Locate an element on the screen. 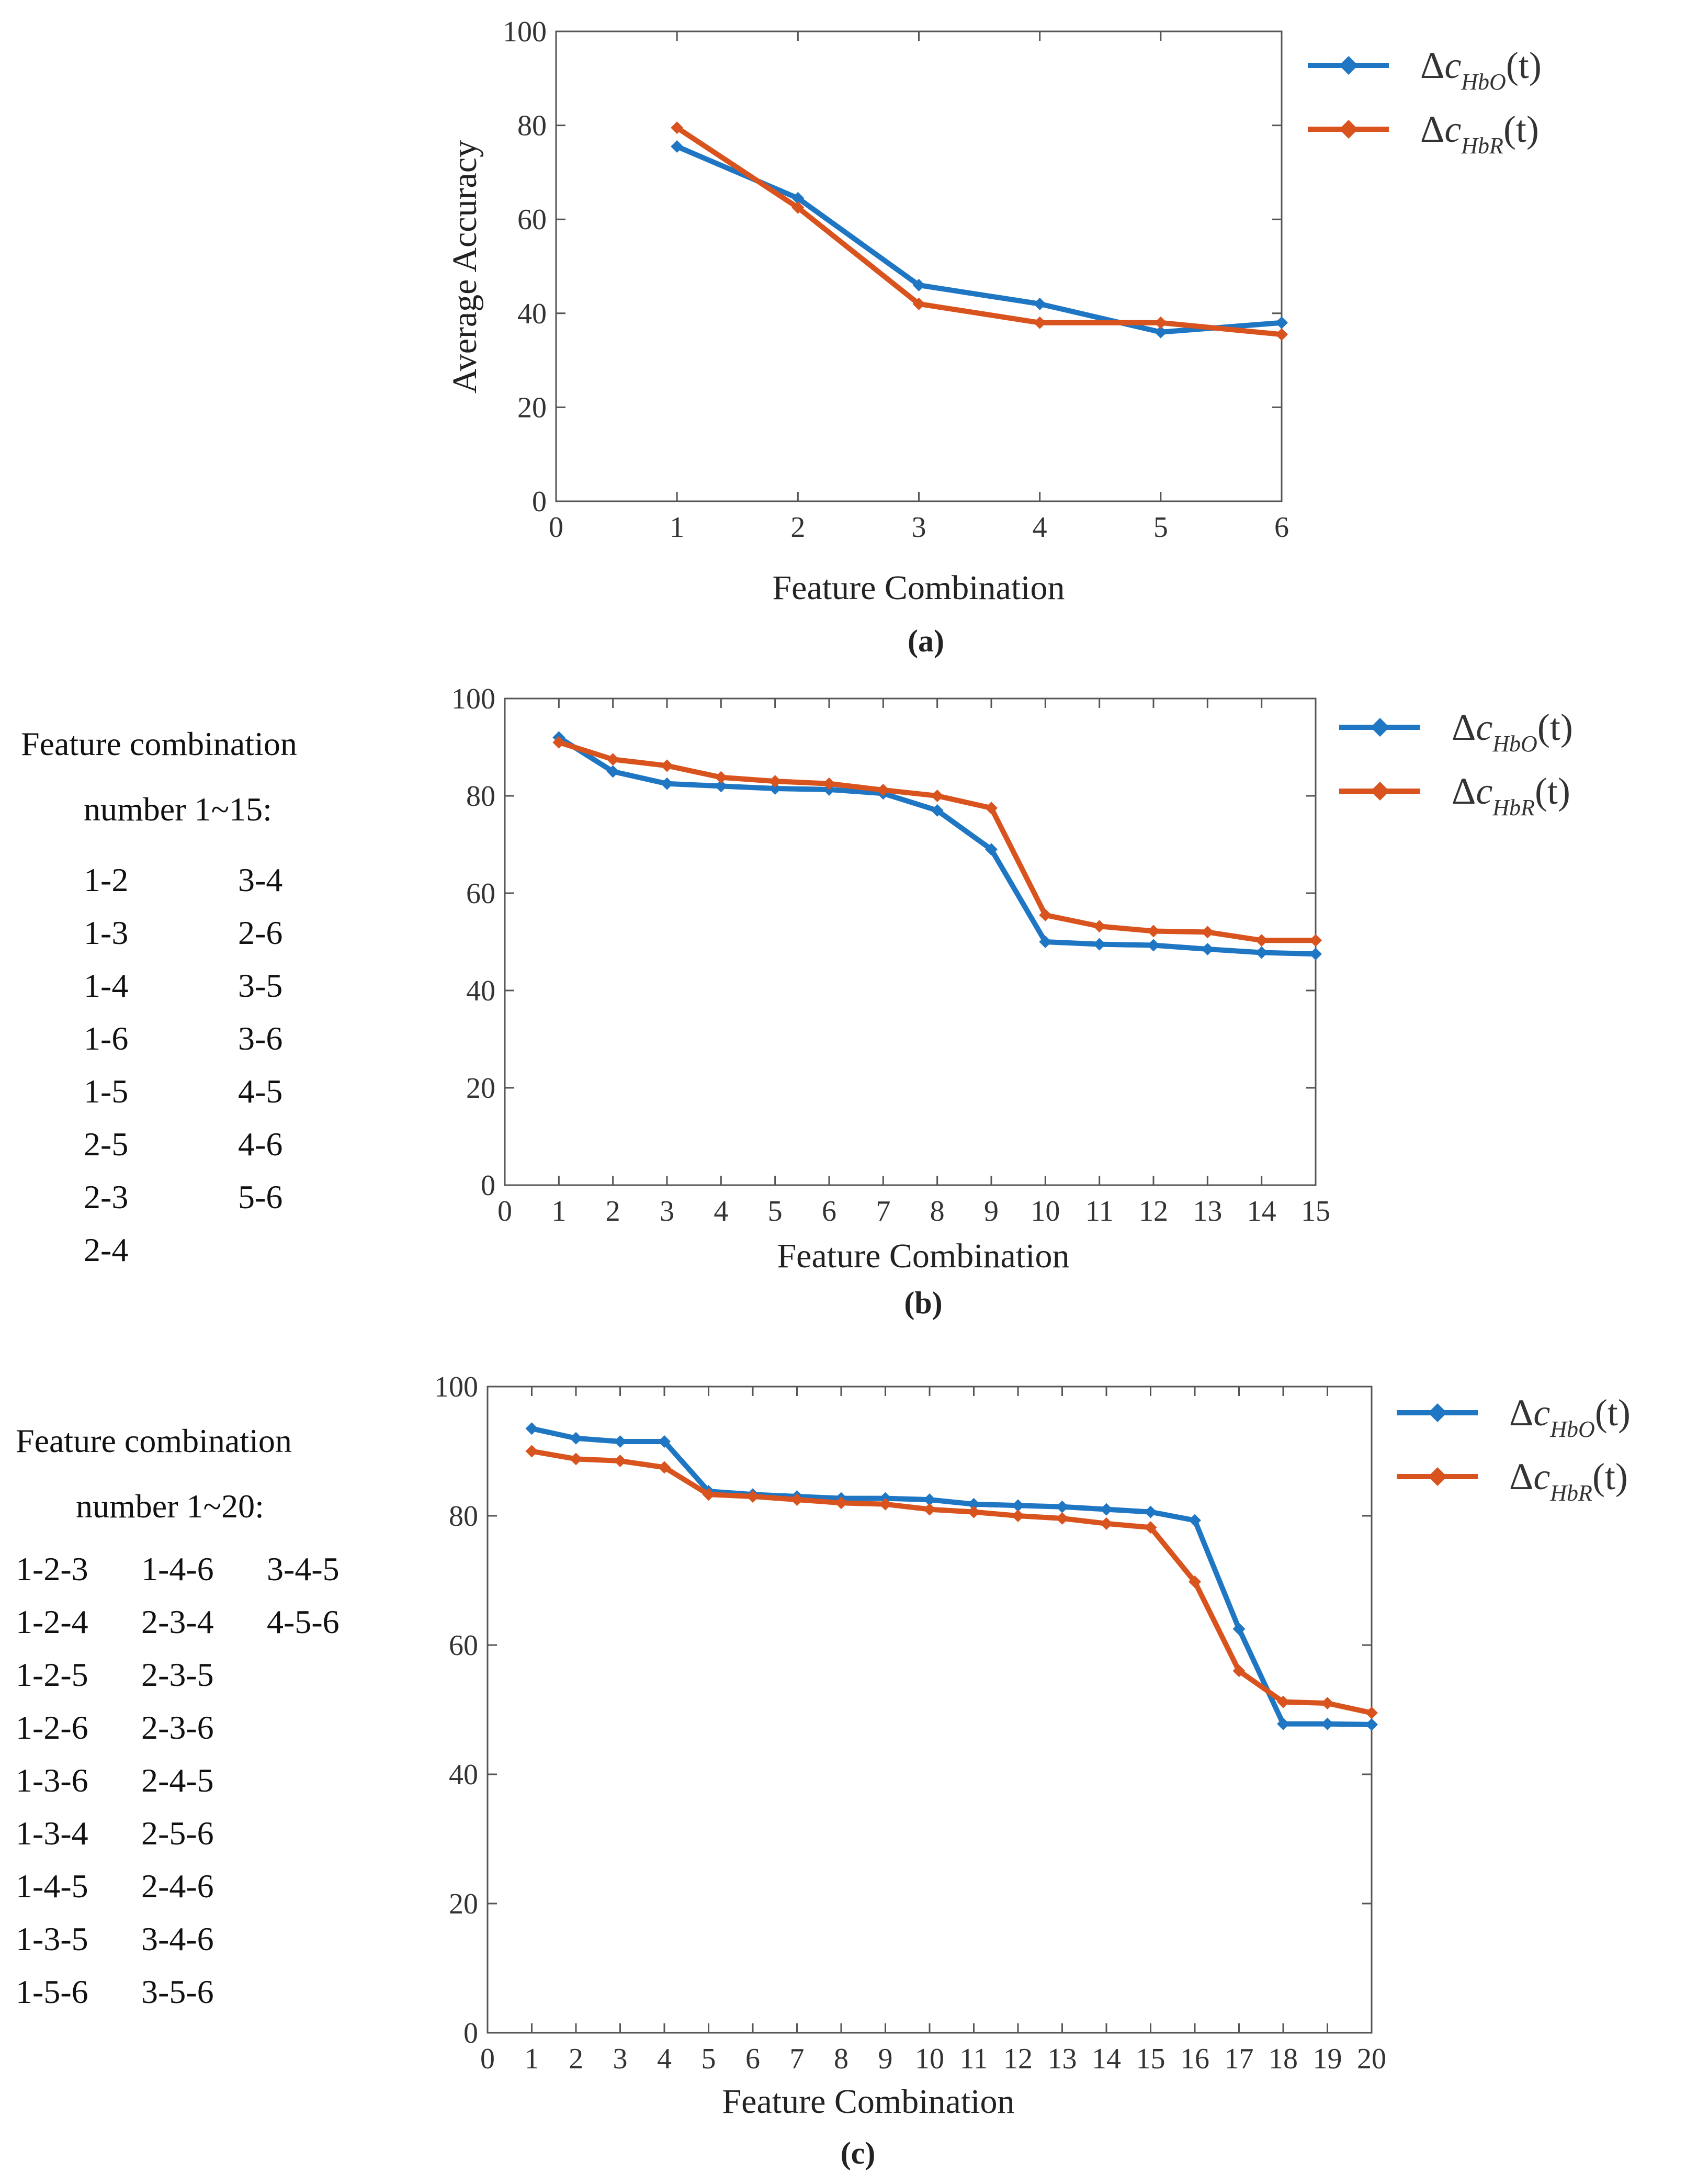  panel-caption: (a) is located at coordinates (926, 641).